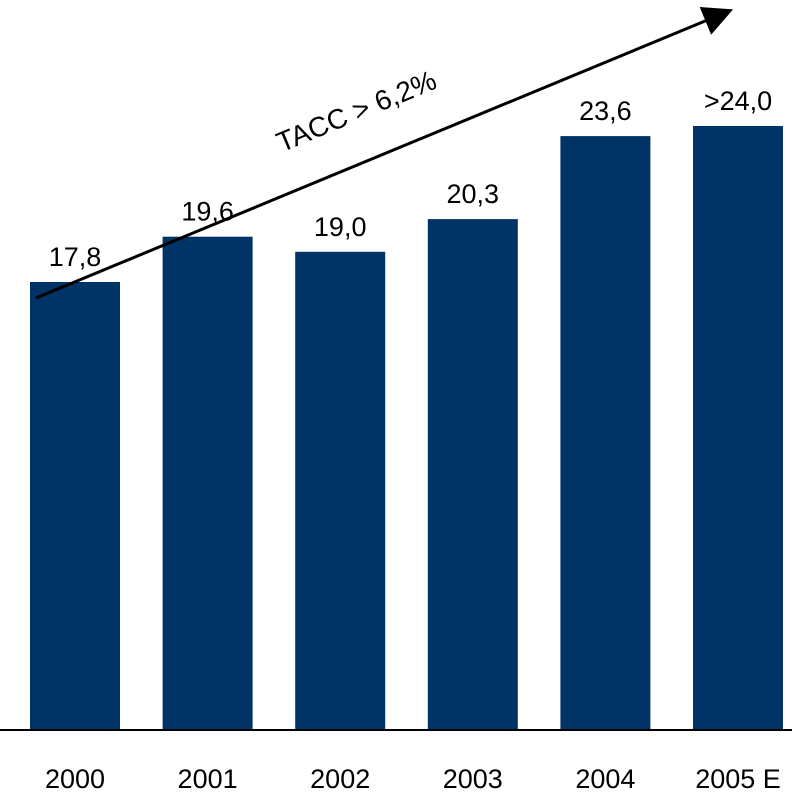 Image resolution: width=792 pixels, height=795 pixels. What do you see at coordinates (356, 111) in the screenshot?
I see `trend-label: TACC > 6,2%` at bounding box center [356, 111].